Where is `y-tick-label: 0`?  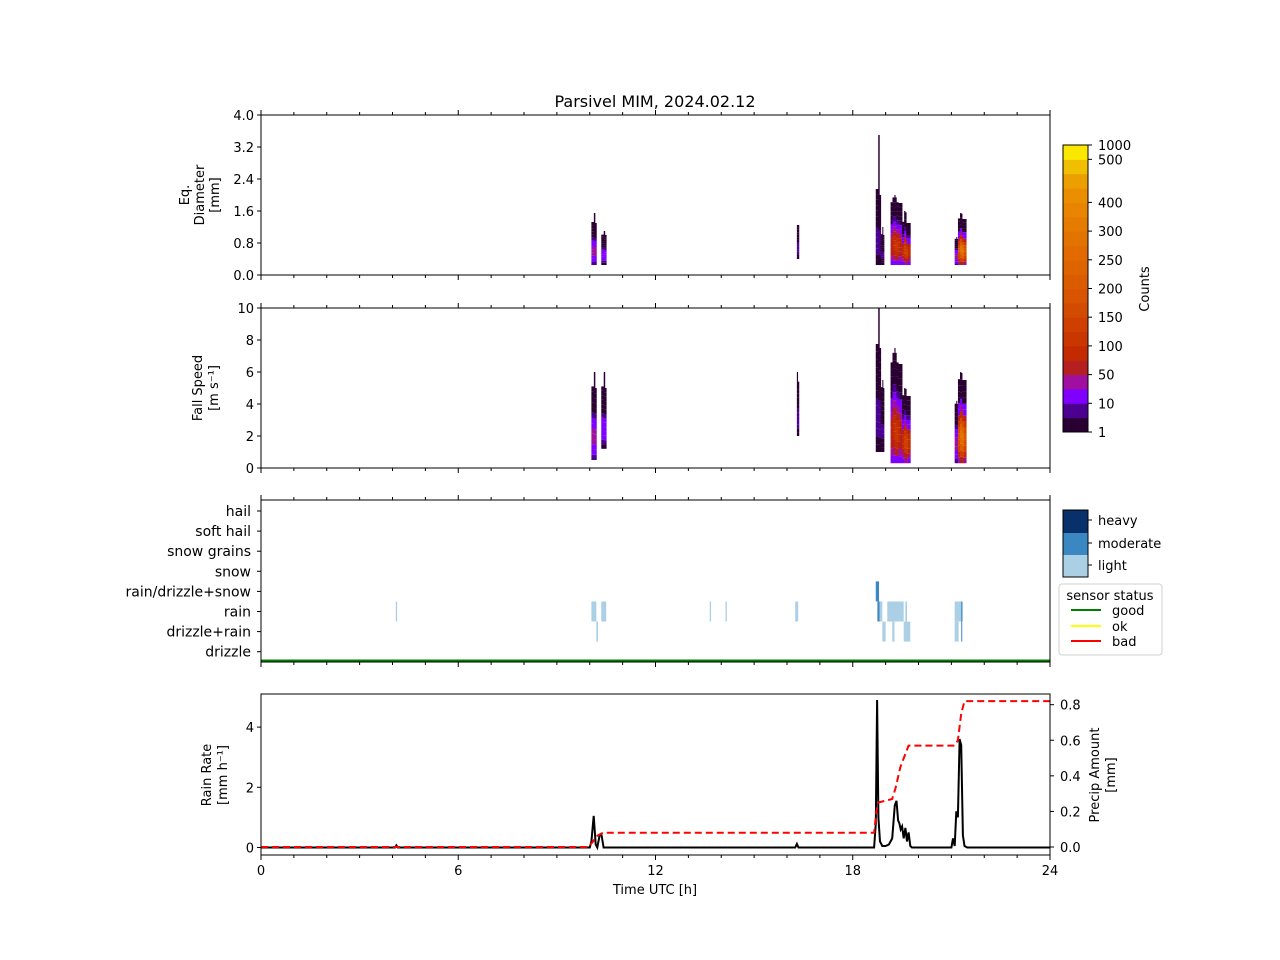
y-tick-label: 0 is located at coordinates (250, 469).